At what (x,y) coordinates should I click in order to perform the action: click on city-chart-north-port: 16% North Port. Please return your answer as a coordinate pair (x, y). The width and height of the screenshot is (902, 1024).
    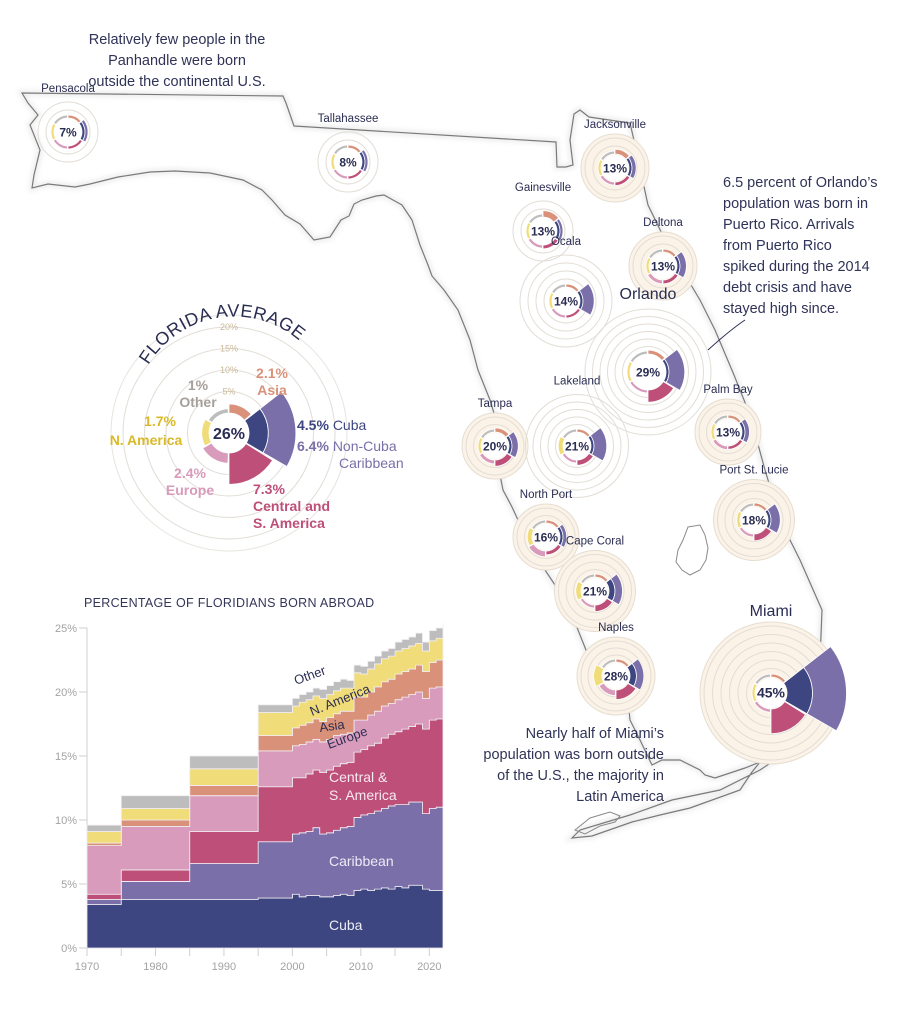
    Looking at the image, I should click on (546, 530).